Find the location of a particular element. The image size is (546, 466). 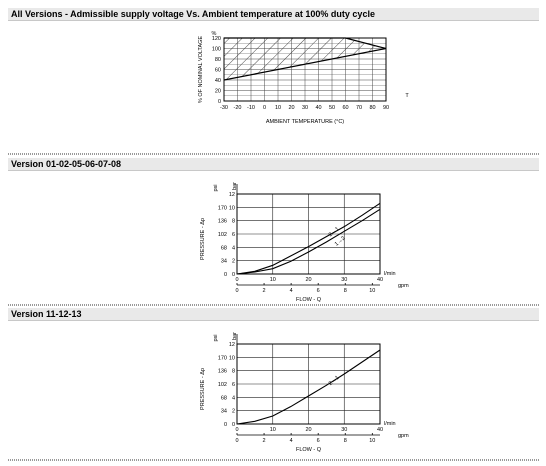

y-tick-label: 80 is located at coordinates (218, 60).